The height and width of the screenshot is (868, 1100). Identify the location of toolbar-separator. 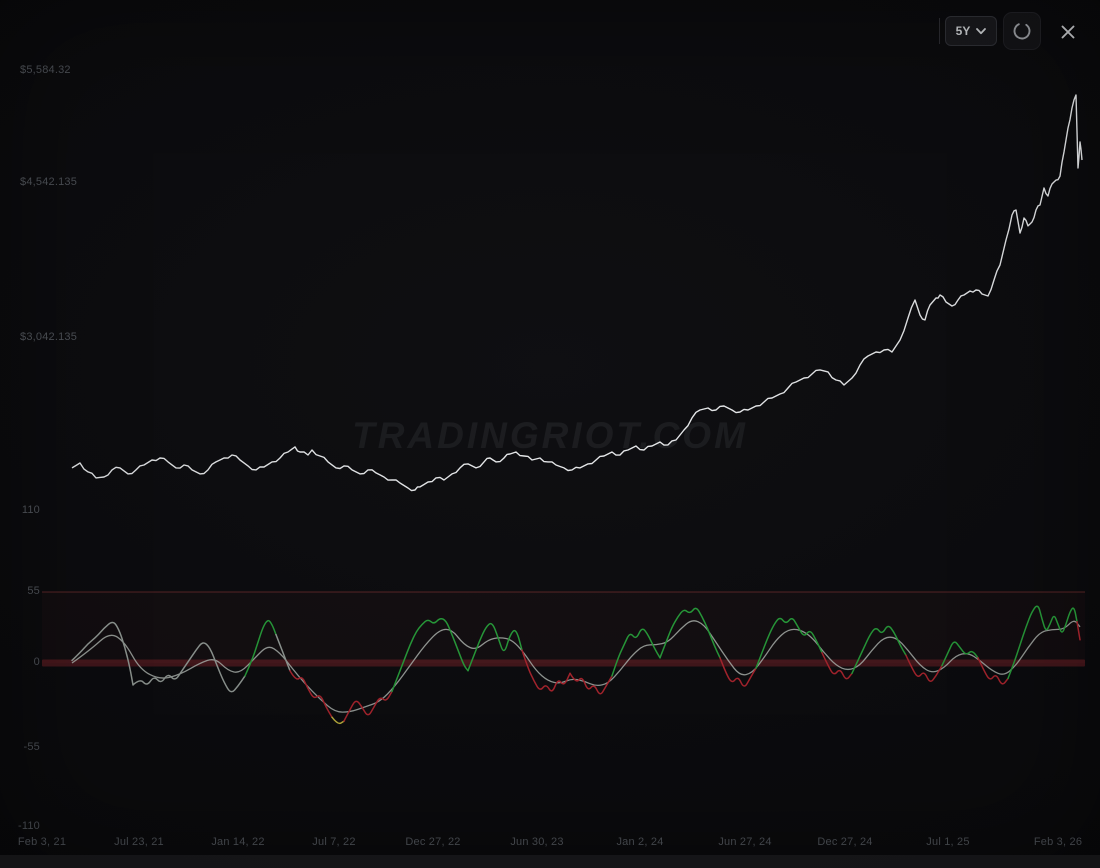
(939, 31).